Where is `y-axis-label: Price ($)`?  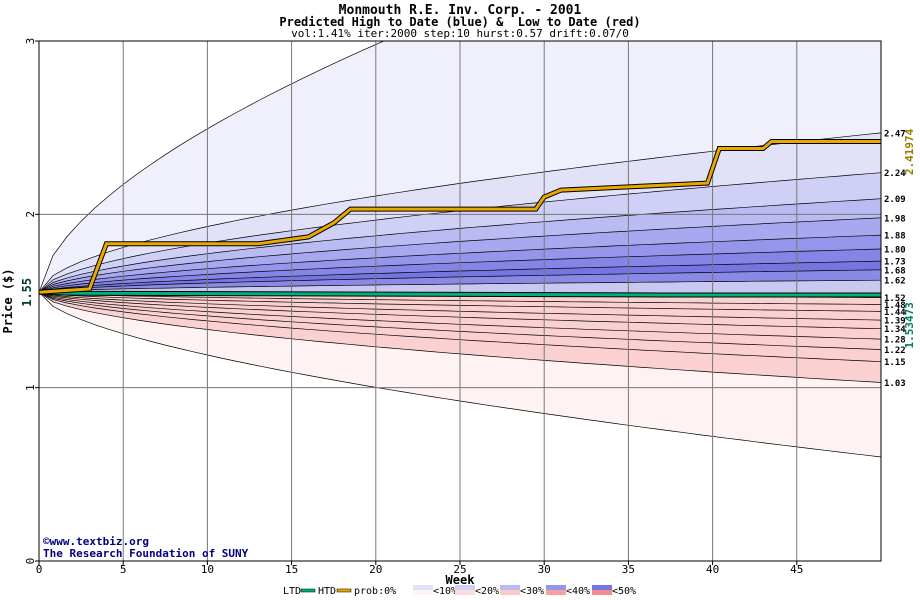
y-axis-label: Price ($) is located at coordinates (8, 300).